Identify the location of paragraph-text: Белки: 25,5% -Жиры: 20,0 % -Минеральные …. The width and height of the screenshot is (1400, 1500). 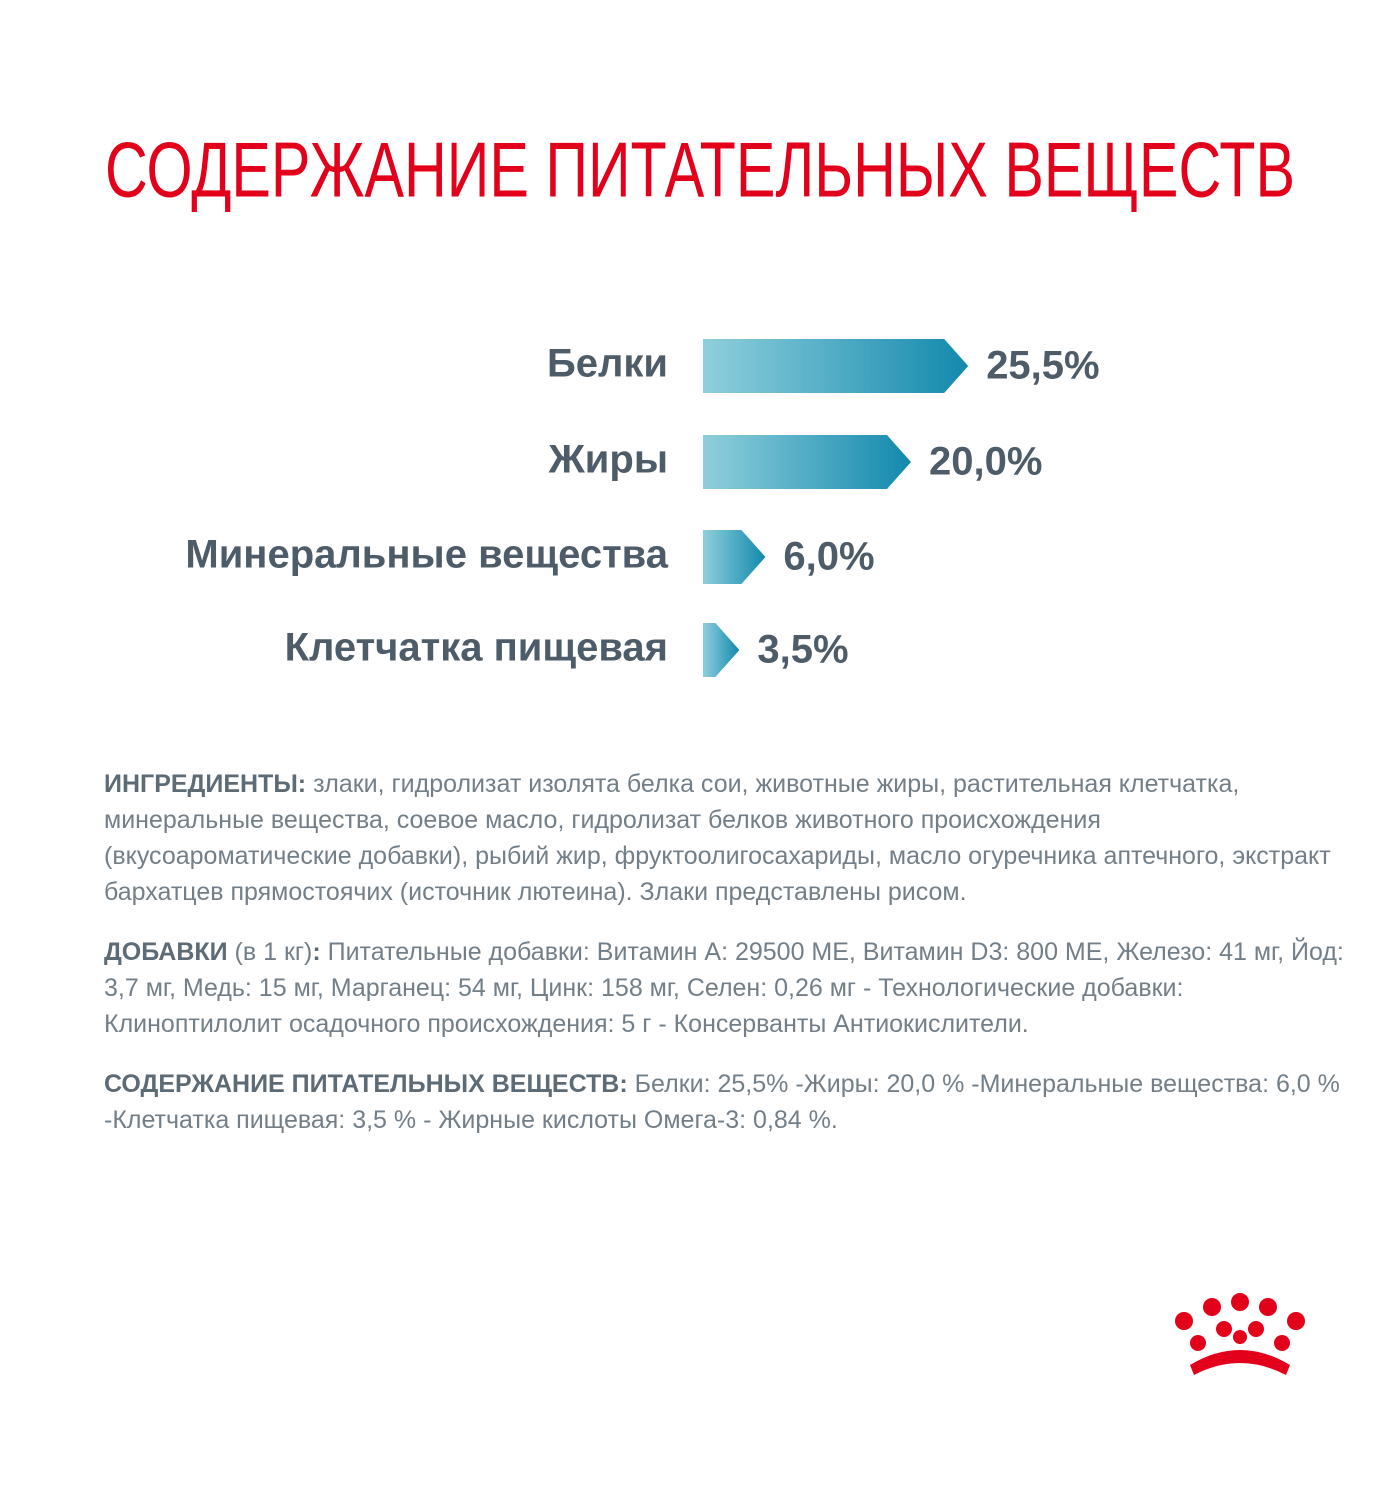
(722, 1102).